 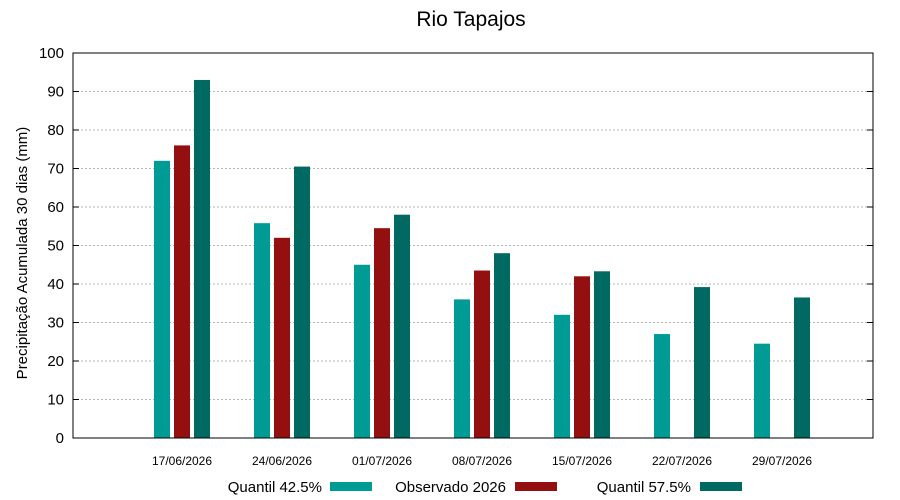 What do you see at coordinates (644, 487) in the screenshot?
I see `legend-label: Quantil 57.5%` at bounding box center [644, 487].